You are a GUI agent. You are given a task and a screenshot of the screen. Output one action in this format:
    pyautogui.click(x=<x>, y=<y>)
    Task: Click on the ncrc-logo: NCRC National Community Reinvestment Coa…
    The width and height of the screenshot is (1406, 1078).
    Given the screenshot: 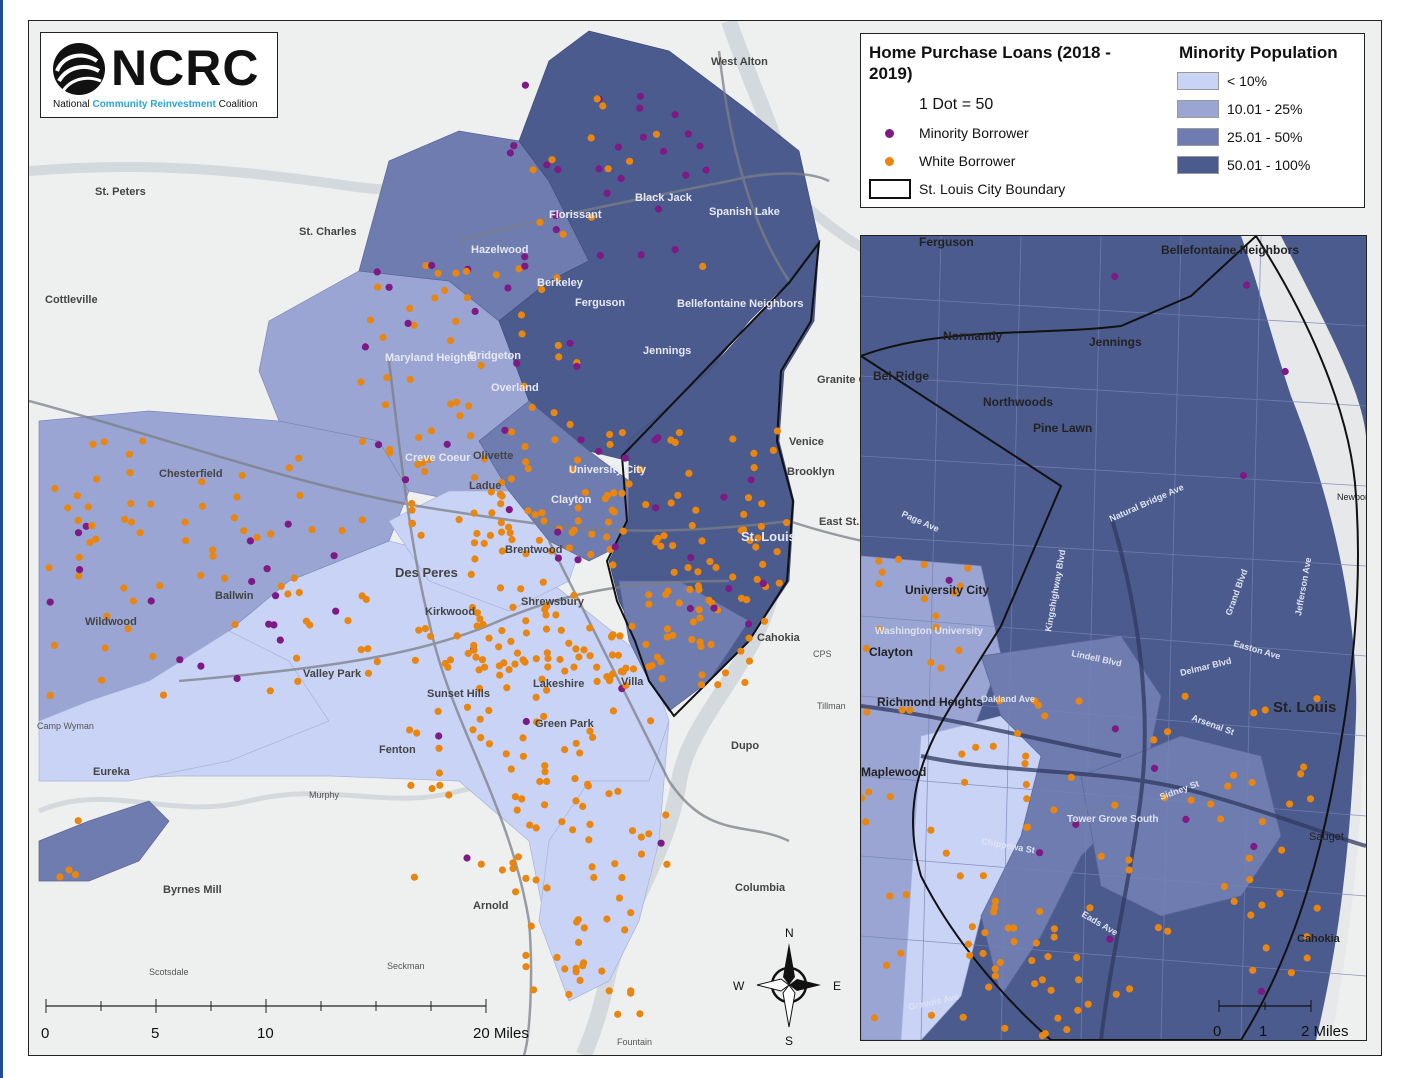 What is the action you would take?
    pyautogui.click(x=159, y=75)
    